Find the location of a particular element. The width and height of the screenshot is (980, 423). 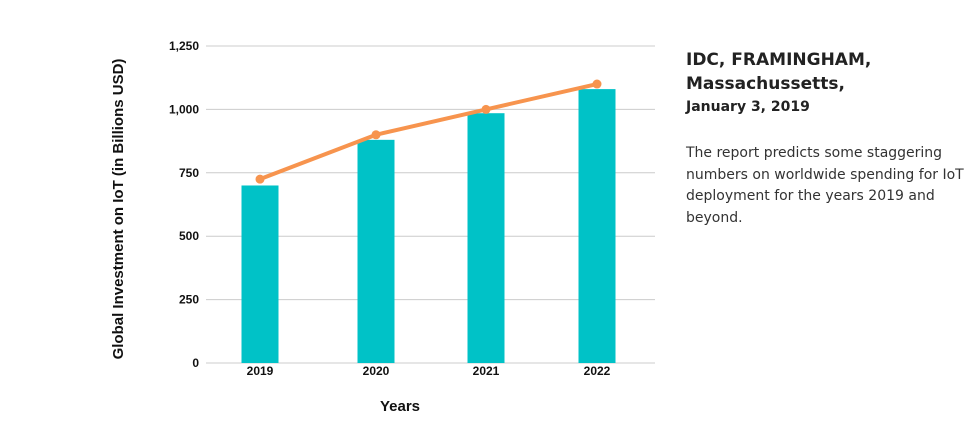

report-date: January 3, 2019 is located at coordinates (748, 107).